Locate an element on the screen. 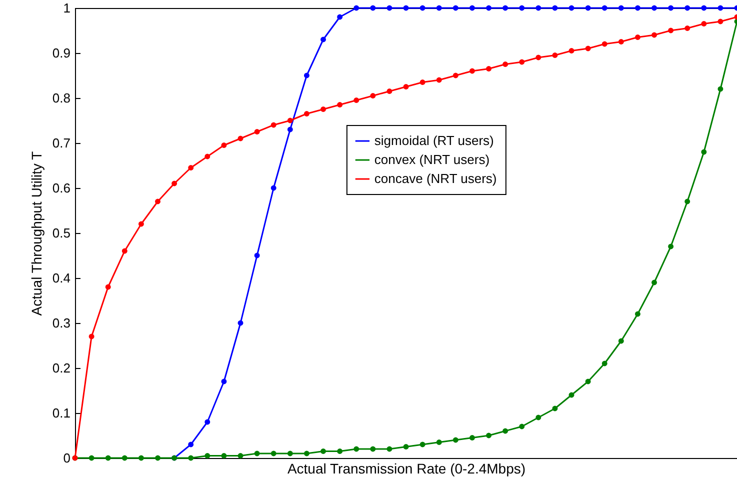 This screenshot has height=495, width=737. y-tick-label: 0.8 is located at coordinates (61, 98).